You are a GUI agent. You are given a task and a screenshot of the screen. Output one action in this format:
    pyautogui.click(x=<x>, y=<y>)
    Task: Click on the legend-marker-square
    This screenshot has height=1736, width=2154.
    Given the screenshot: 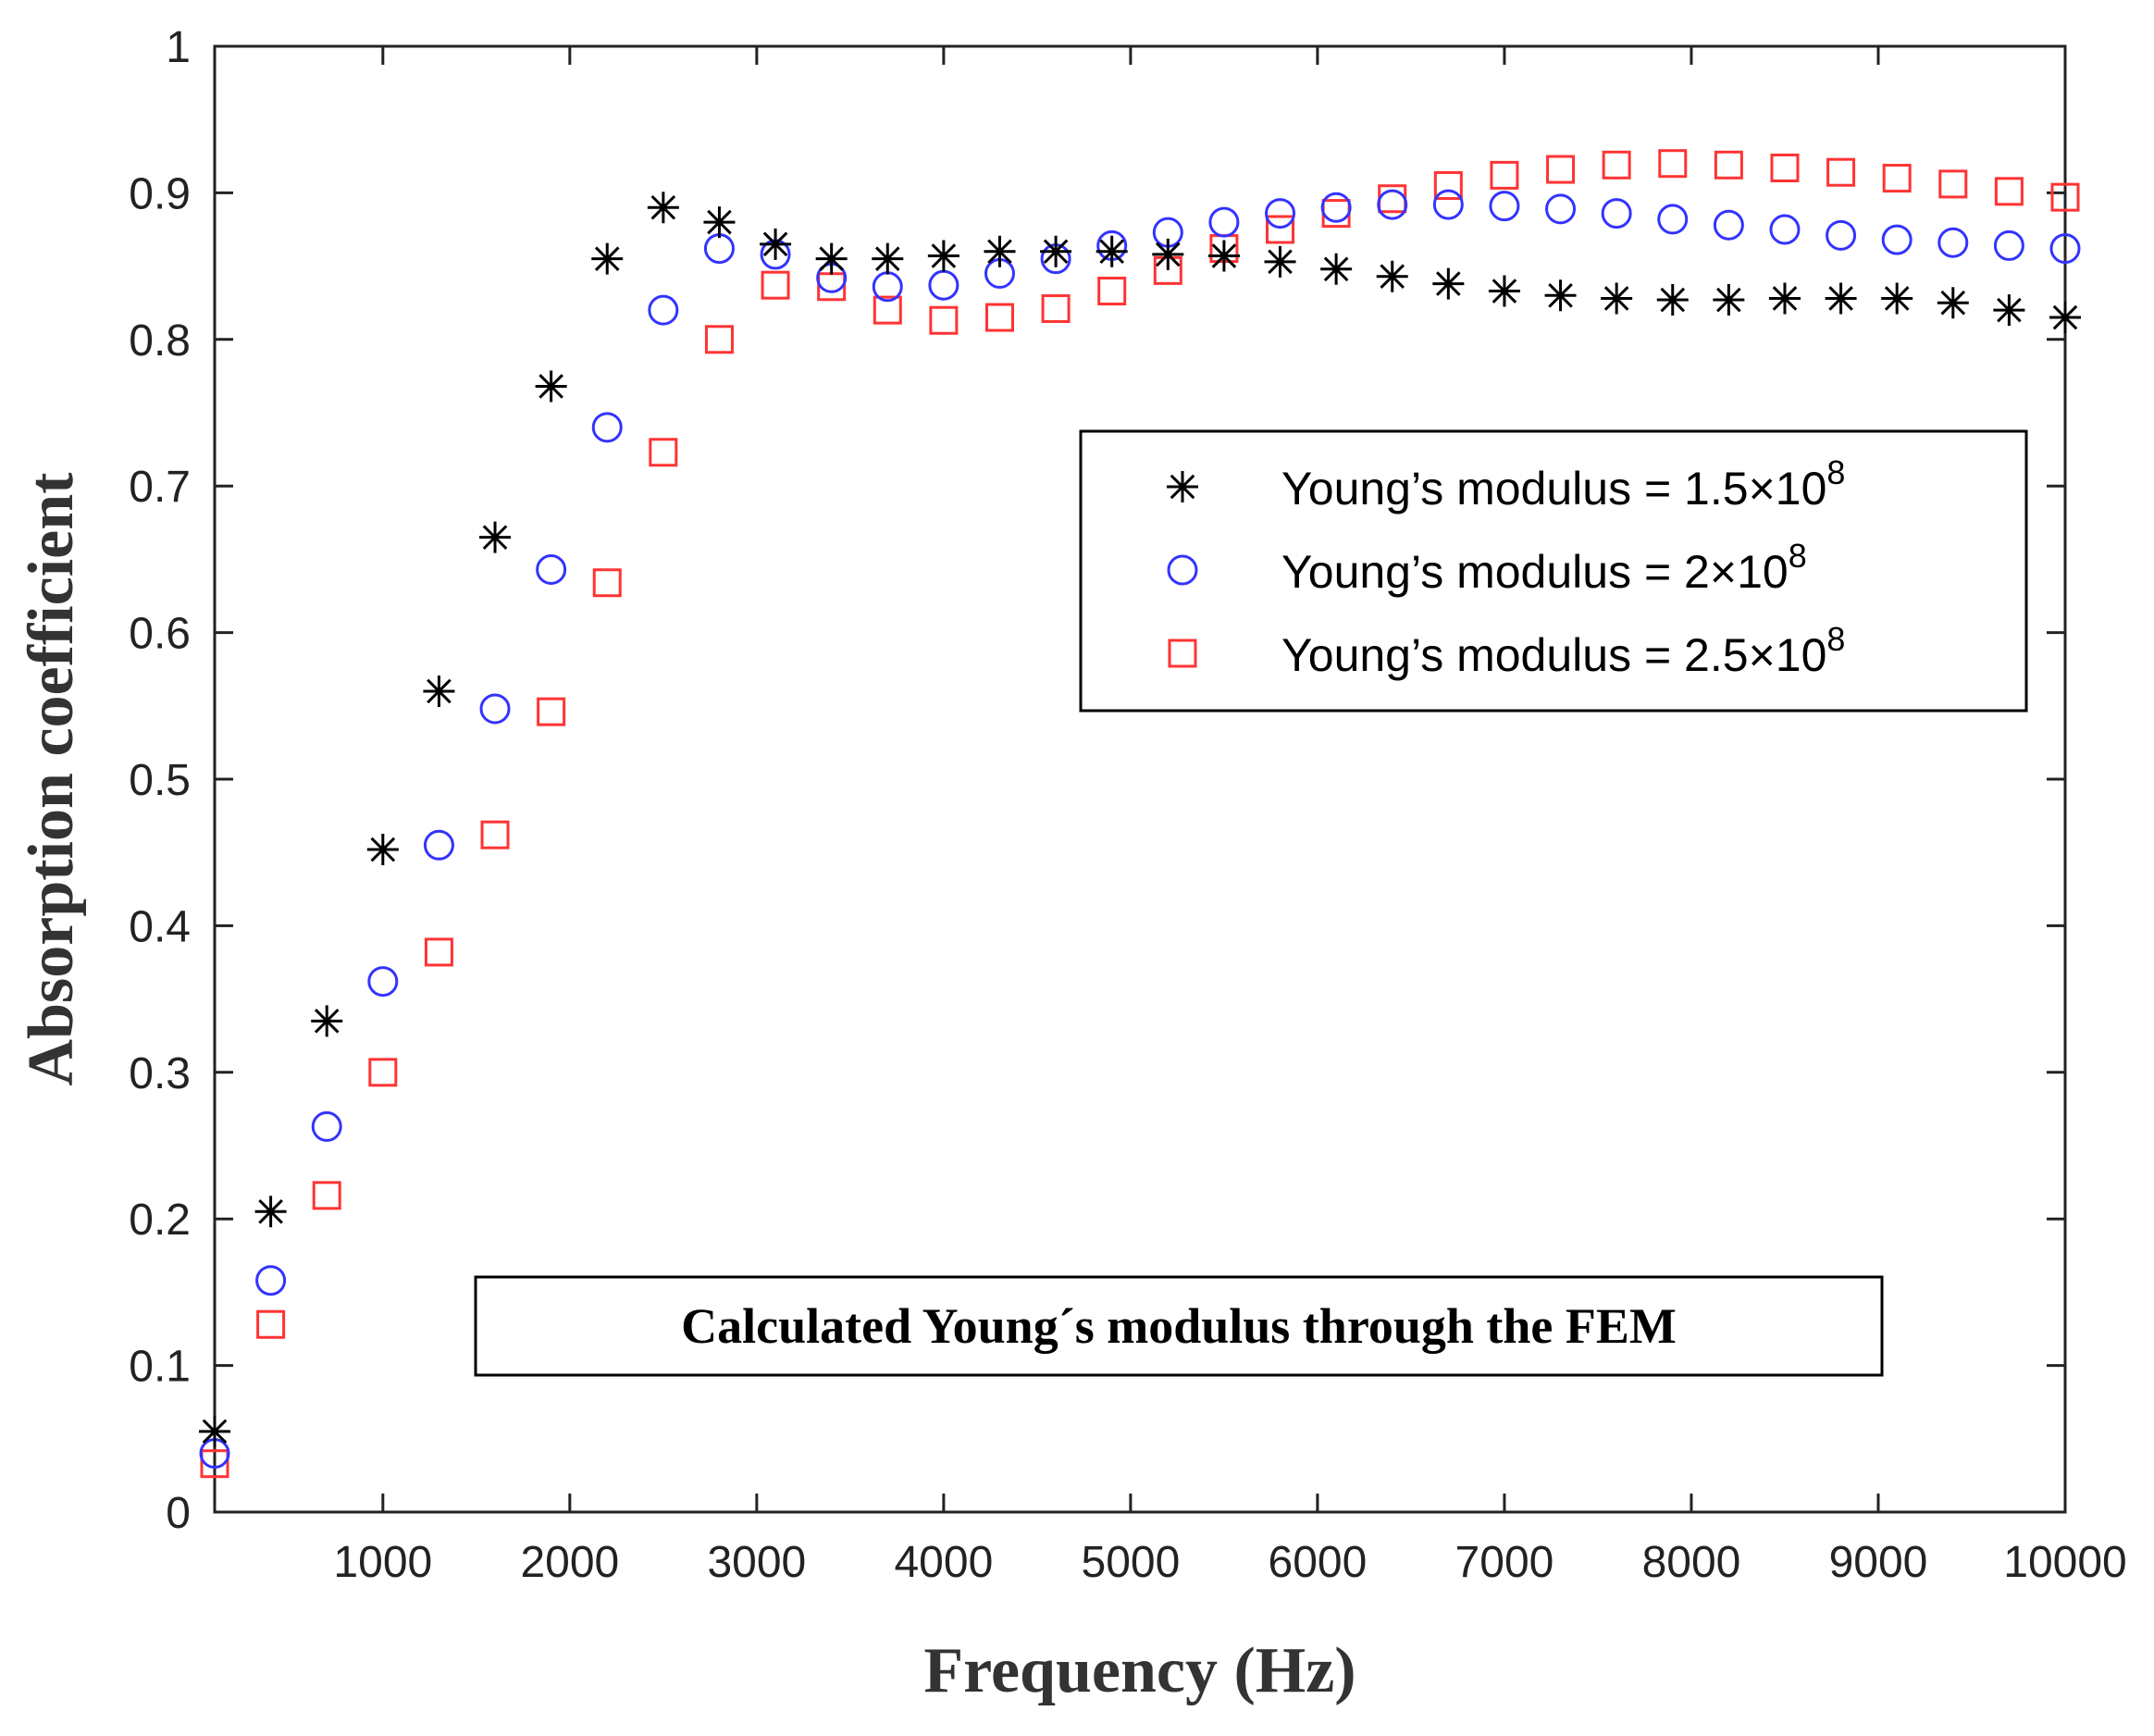 What is the action you would take?
    pyautogui.click(x=1182, y=653)
    